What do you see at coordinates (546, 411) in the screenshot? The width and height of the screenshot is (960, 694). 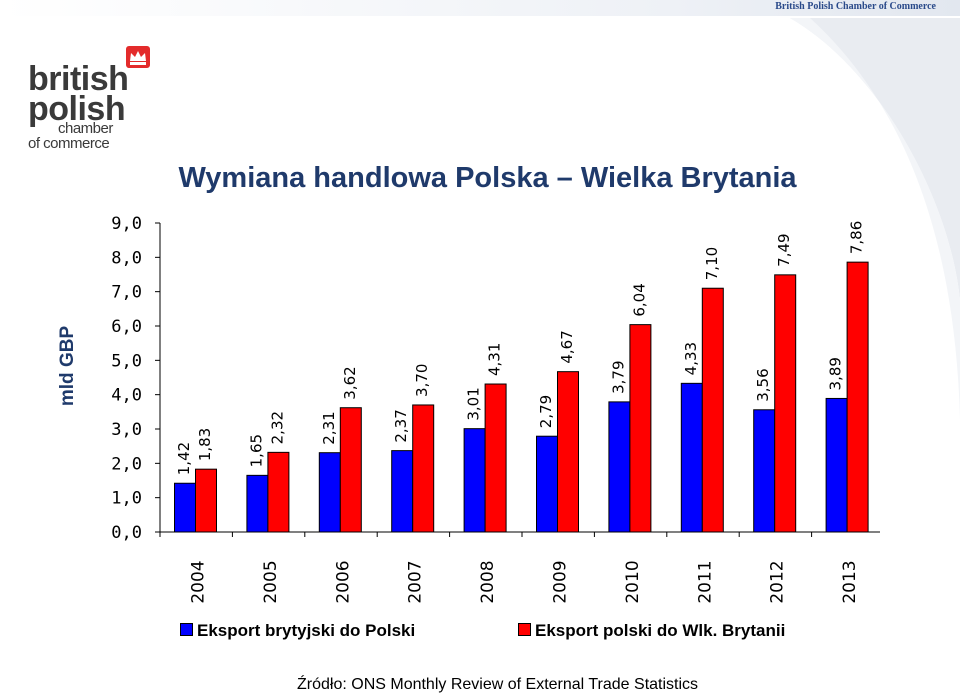 I see `data-label: 2,79` at bounding box center [546, 411].